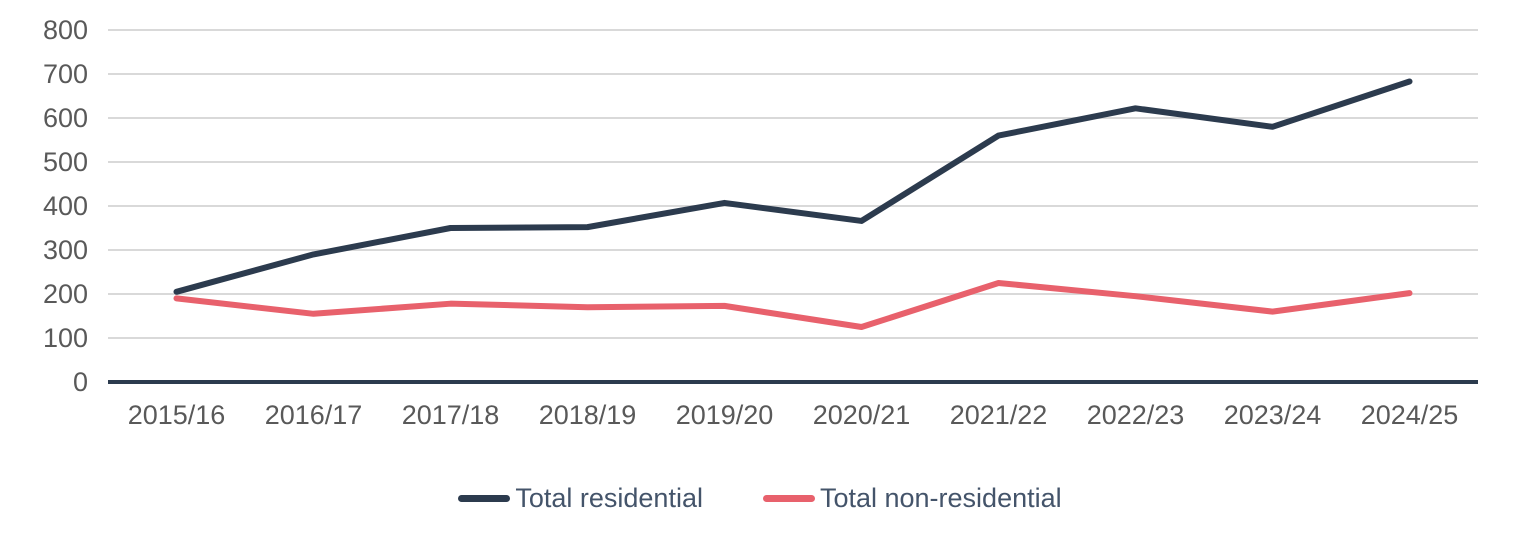  What do you see at coordinates (177, 415) in the screenshot?
I see `x-tick-label-0: 2015/16` at bounding box center [177, 415].